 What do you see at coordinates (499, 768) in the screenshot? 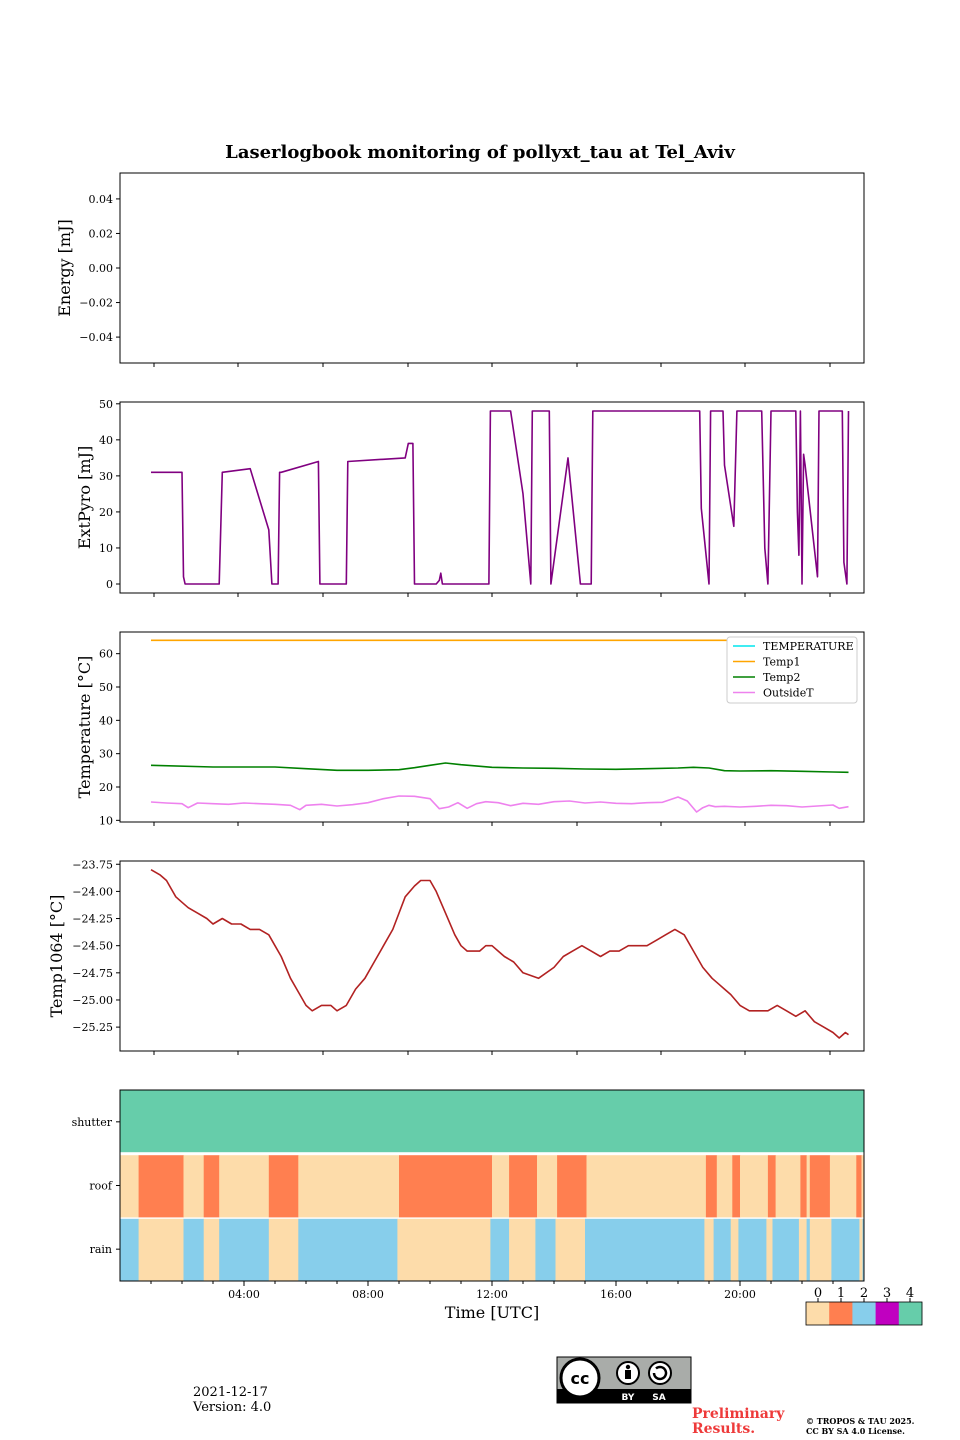
I see `series-line-temp2` at bounding box center [499, 768].